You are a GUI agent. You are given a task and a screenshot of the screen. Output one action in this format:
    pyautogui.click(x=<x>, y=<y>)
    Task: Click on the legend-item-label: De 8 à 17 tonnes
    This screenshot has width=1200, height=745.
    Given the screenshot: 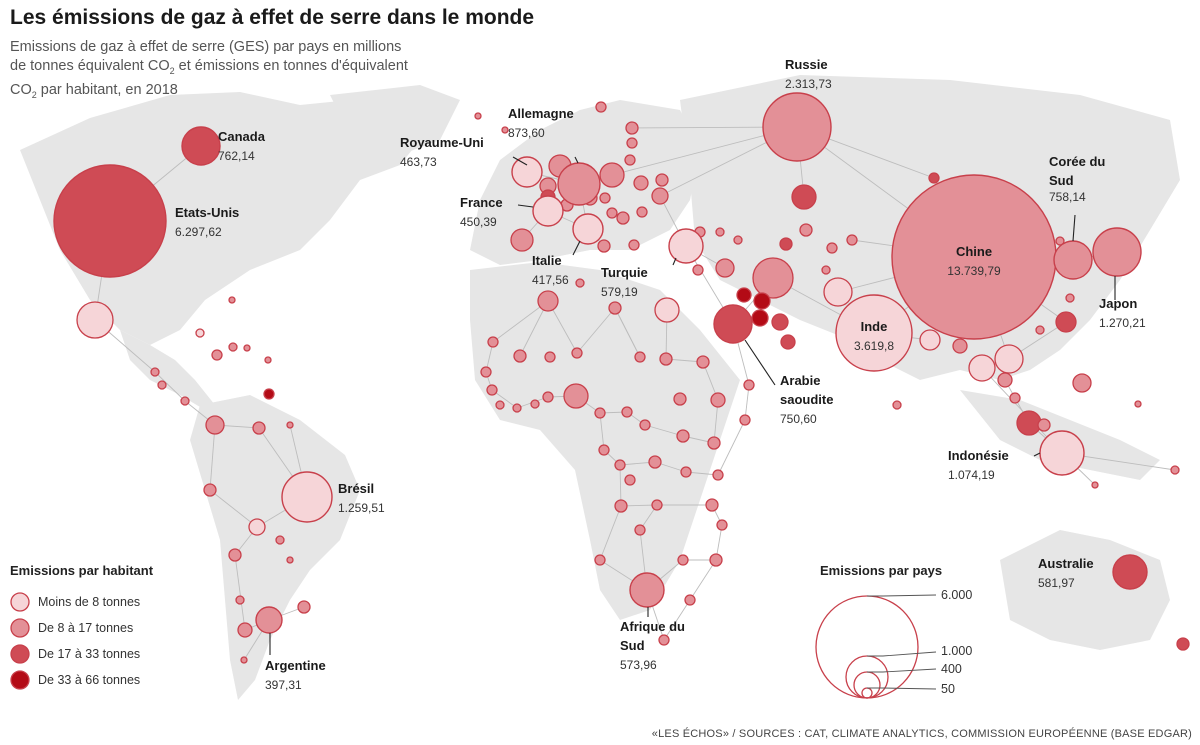 What is the action you would take?
    pyautogui.click(x=86, y=628)
    